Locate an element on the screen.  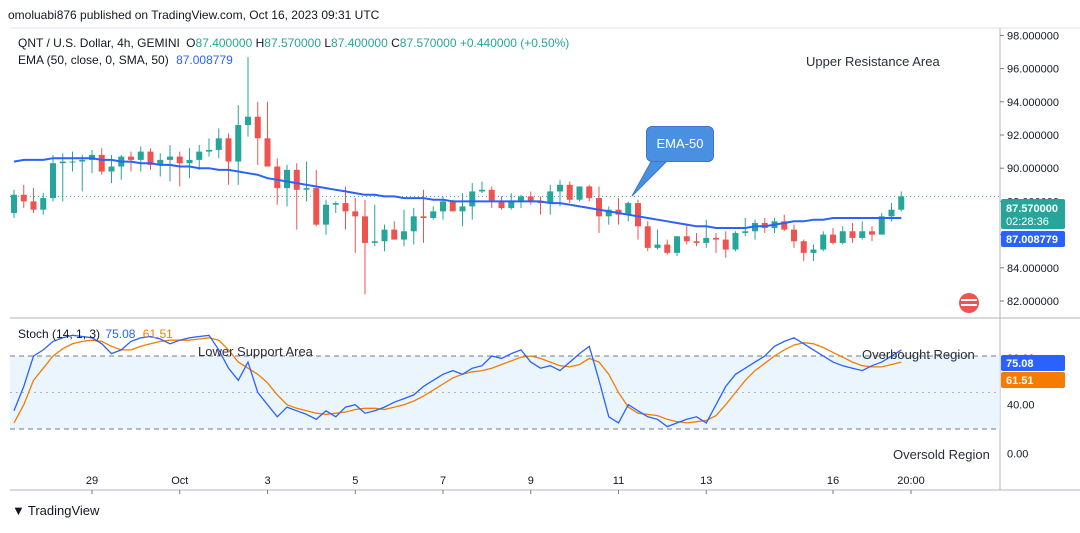
price-tick-label: 90.000000 is located at coordinates (1033, 169).